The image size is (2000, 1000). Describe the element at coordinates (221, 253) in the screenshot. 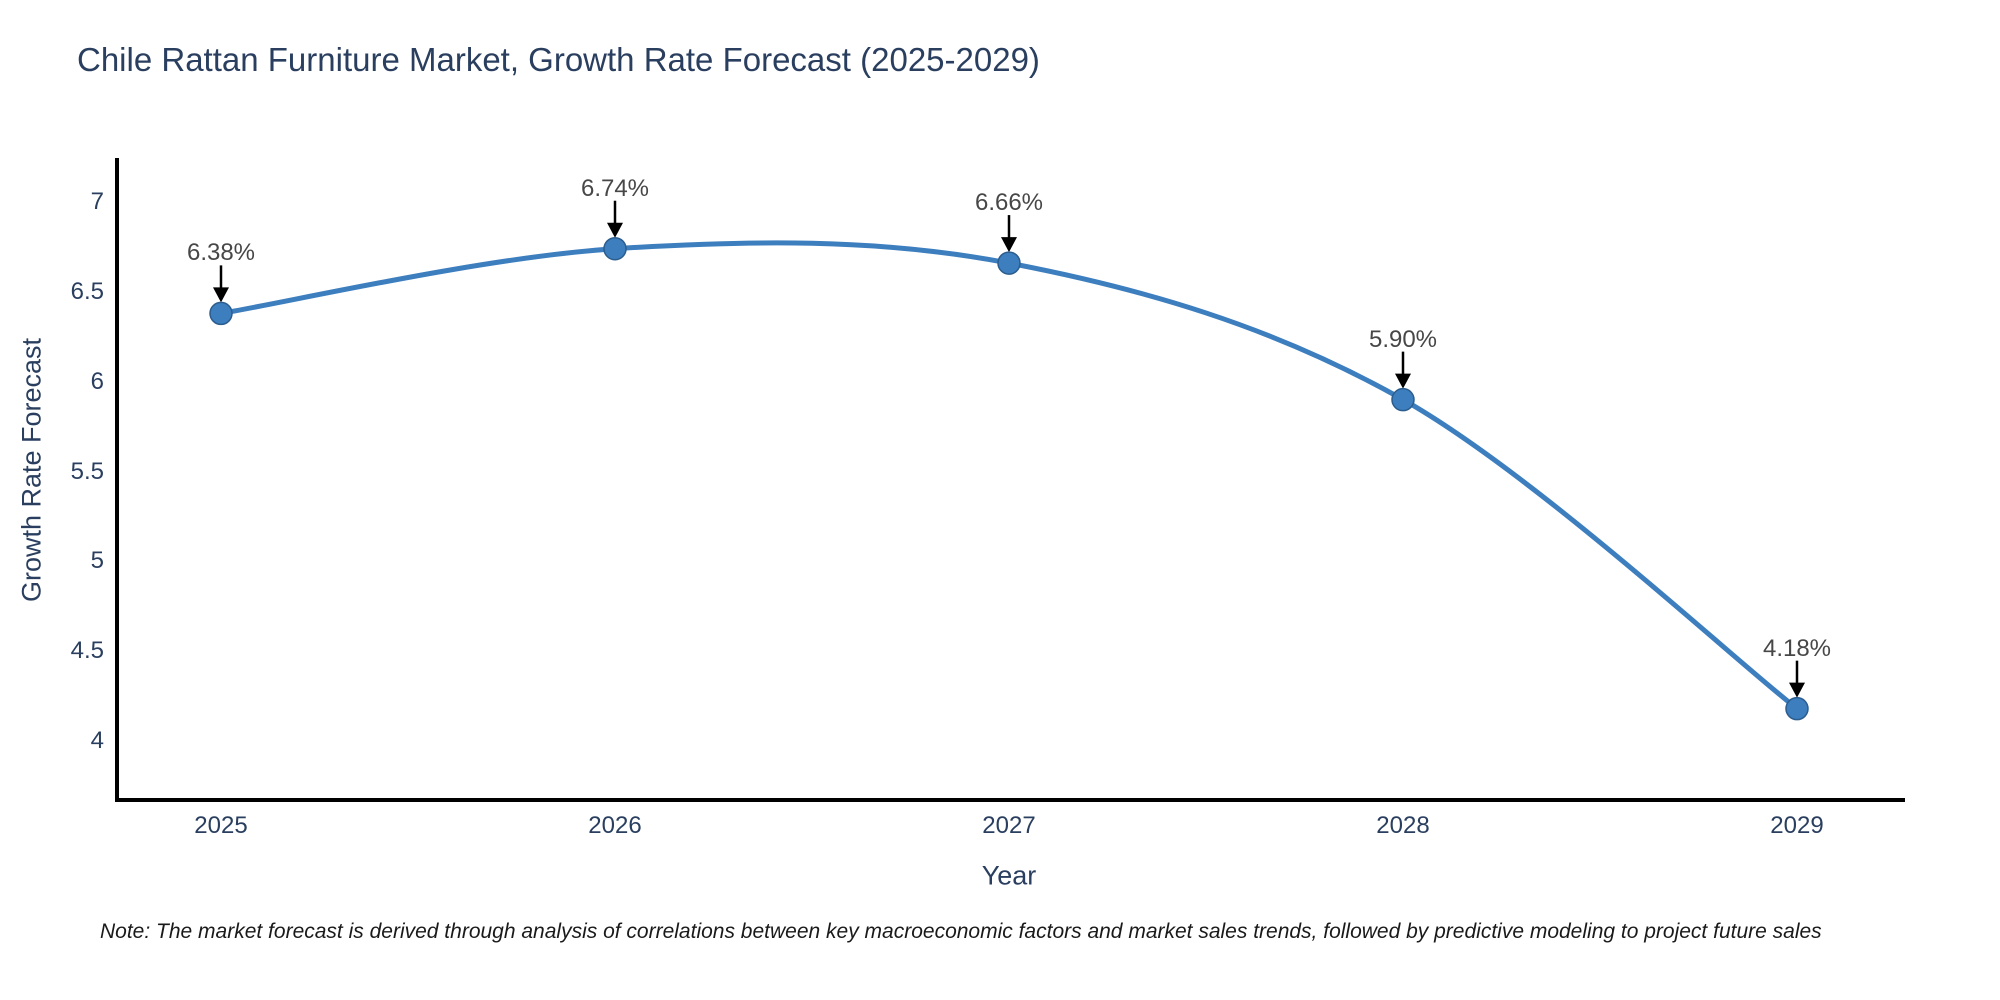

I see `point-value-annotation: 6.38%` at that location.